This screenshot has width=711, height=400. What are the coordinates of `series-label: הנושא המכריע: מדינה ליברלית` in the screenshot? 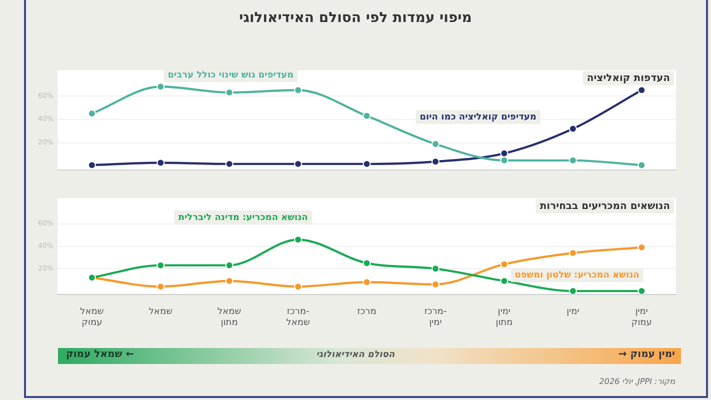 It's located at (243, 217).